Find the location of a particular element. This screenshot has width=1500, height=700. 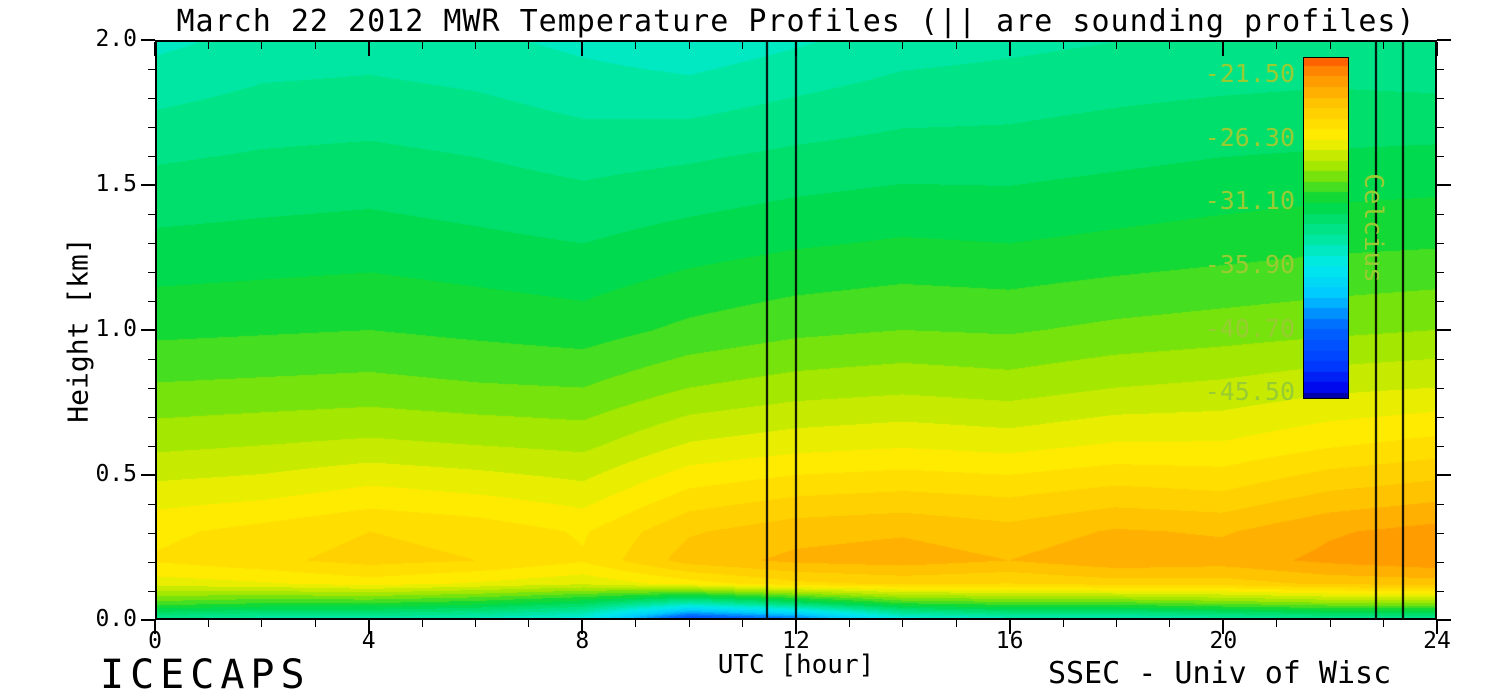

y-tick-label: 1.5 is located at coordinates (116, 184).